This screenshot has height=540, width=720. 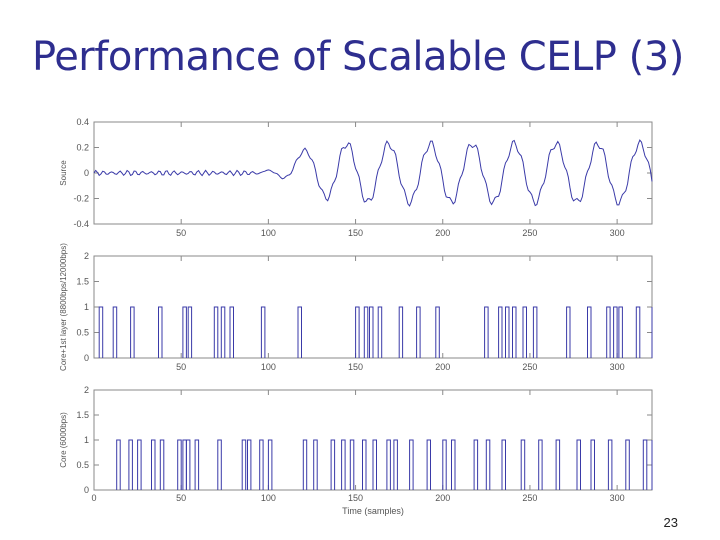 What do you see at coordinates (82, 122) in the screenshot?
I see `y-tick-label: 0.4` at bounding box center [82, 122].